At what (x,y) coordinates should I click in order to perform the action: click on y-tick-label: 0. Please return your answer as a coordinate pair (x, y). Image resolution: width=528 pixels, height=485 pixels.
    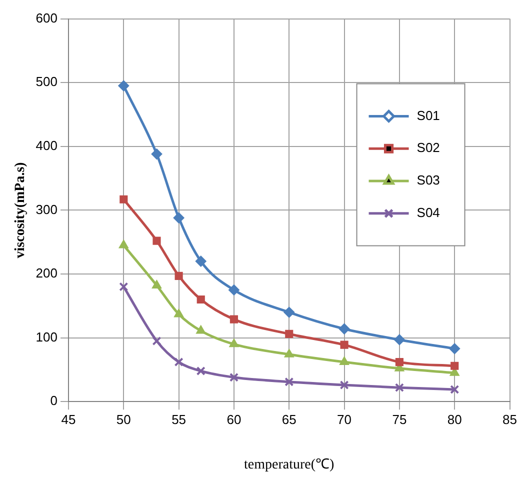
    Looking at the image, I should click on (54, 400).